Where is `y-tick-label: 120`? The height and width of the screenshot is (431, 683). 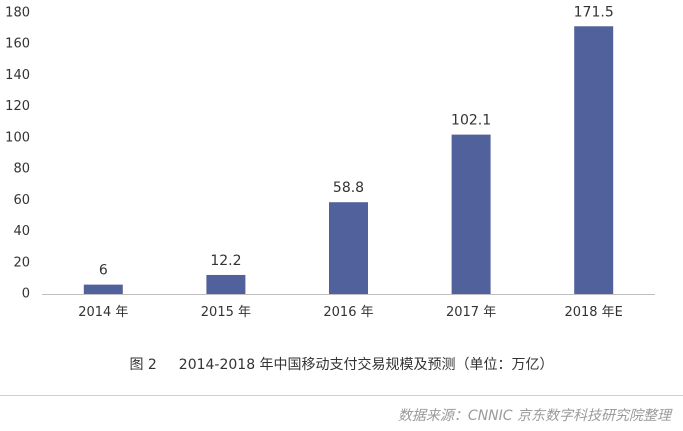
y-tick-label: 120 is located at coordinates (17, 106).